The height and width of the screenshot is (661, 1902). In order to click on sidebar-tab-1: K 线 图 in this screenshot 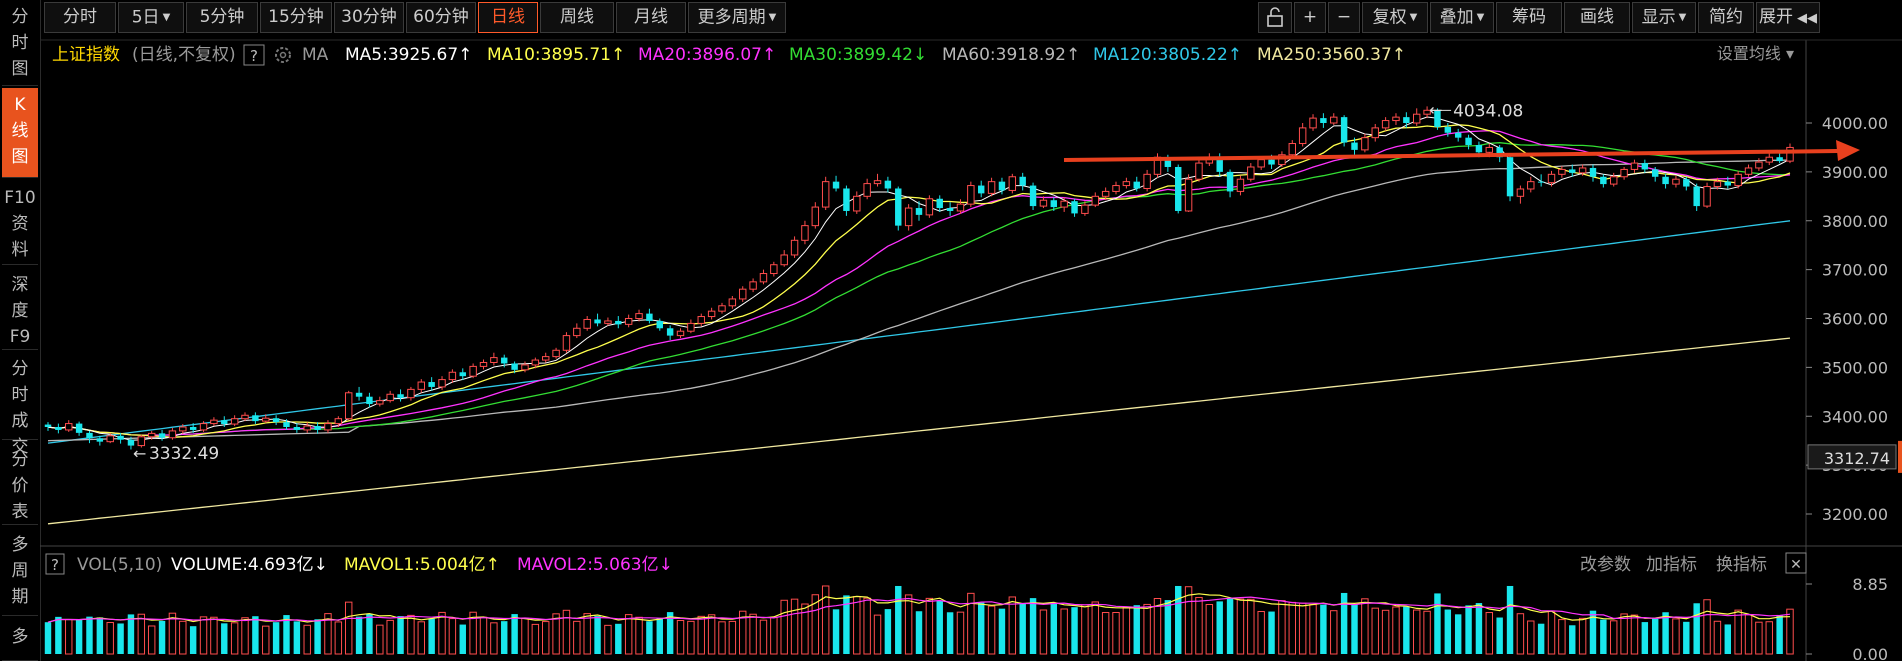, I will do `click(20, 133)`.